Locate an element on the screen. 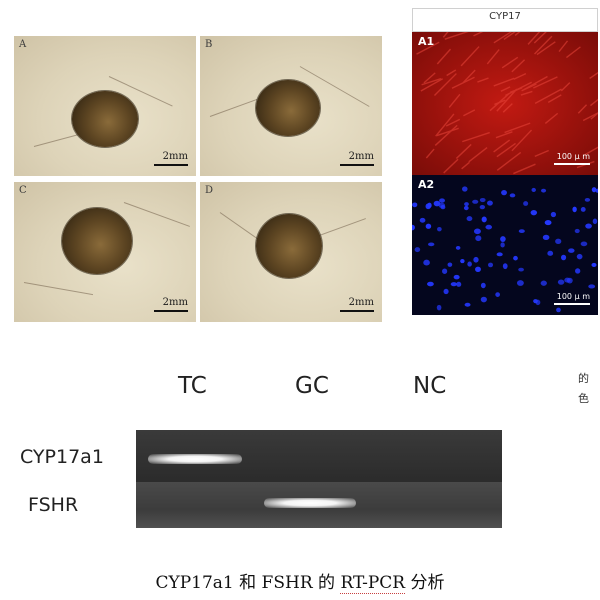  follicle-panel-a: A 2mm is located at coordinates (105, 106).